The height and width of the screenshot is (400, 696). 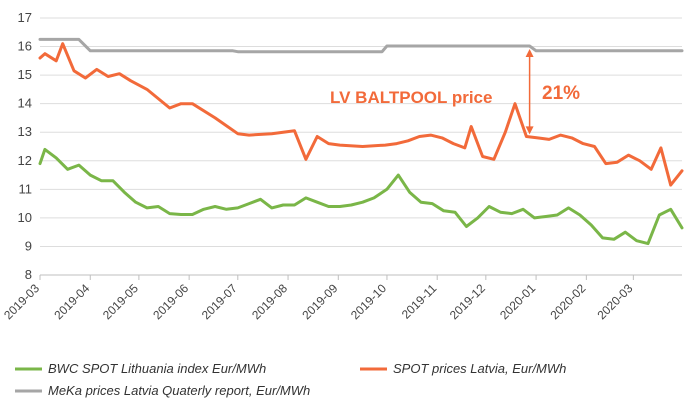 What do you see at coordinates (361, 45) in the screenshot?
I see `series-line-meka-latvia` at bounding box center [361, 45].